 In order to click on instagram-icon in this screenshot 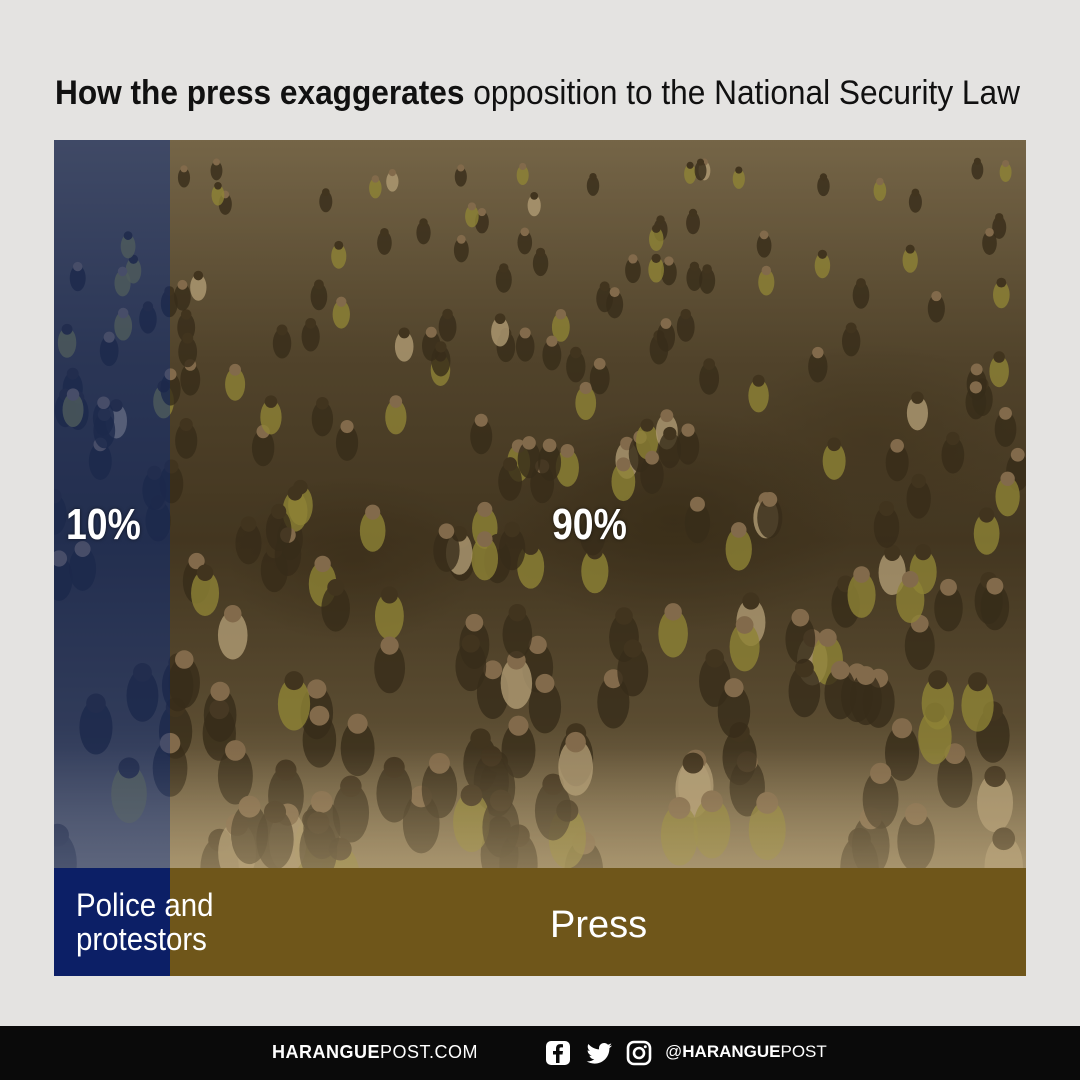, I will do `click(639, 1053)`.